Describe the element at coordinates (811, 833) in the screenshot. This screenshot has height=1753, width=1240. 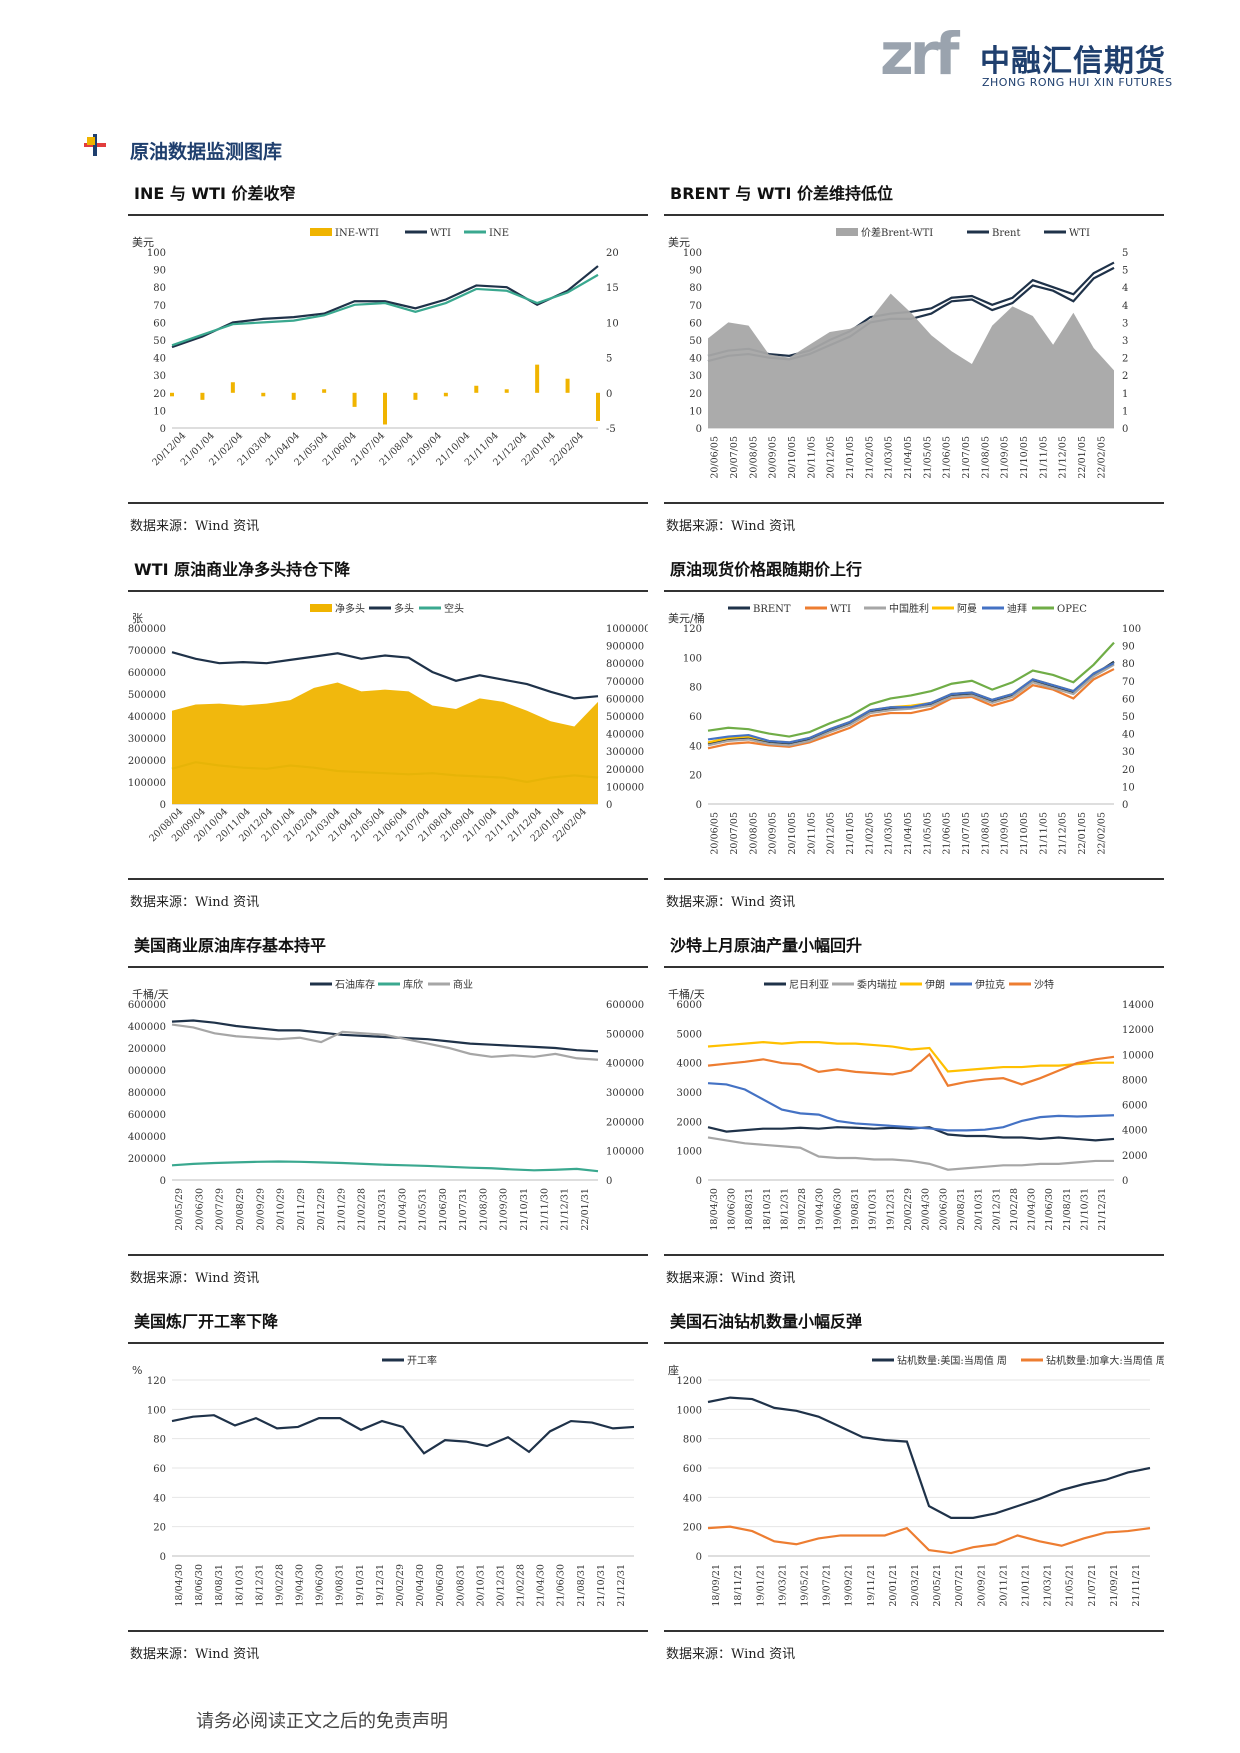
I see `x-tick-label: 20/11/05` at that location.